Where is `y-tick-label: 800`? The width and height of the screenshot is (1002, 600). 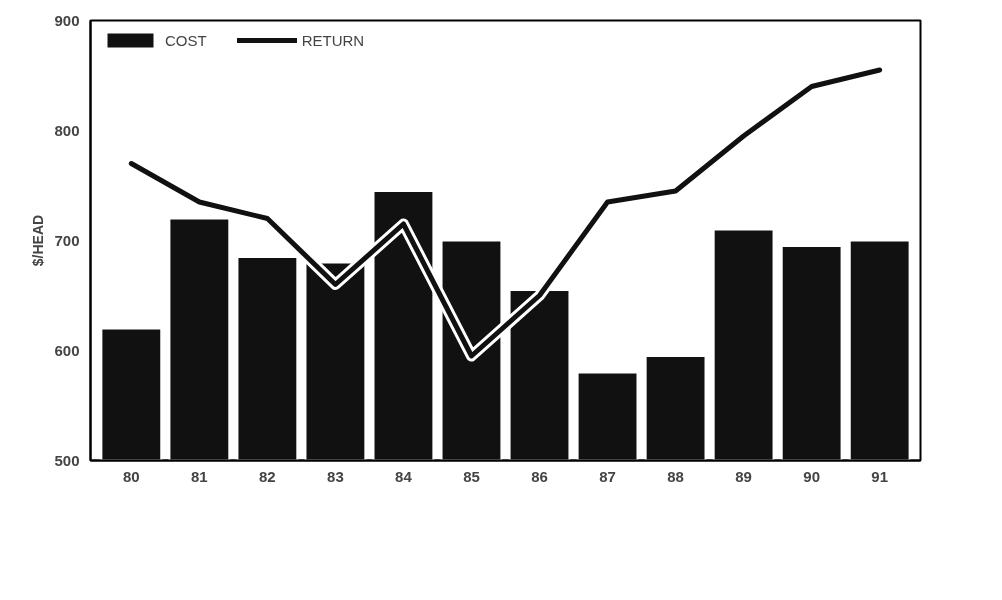 y-tick-label: 800 is located at coordinates (67, 130).